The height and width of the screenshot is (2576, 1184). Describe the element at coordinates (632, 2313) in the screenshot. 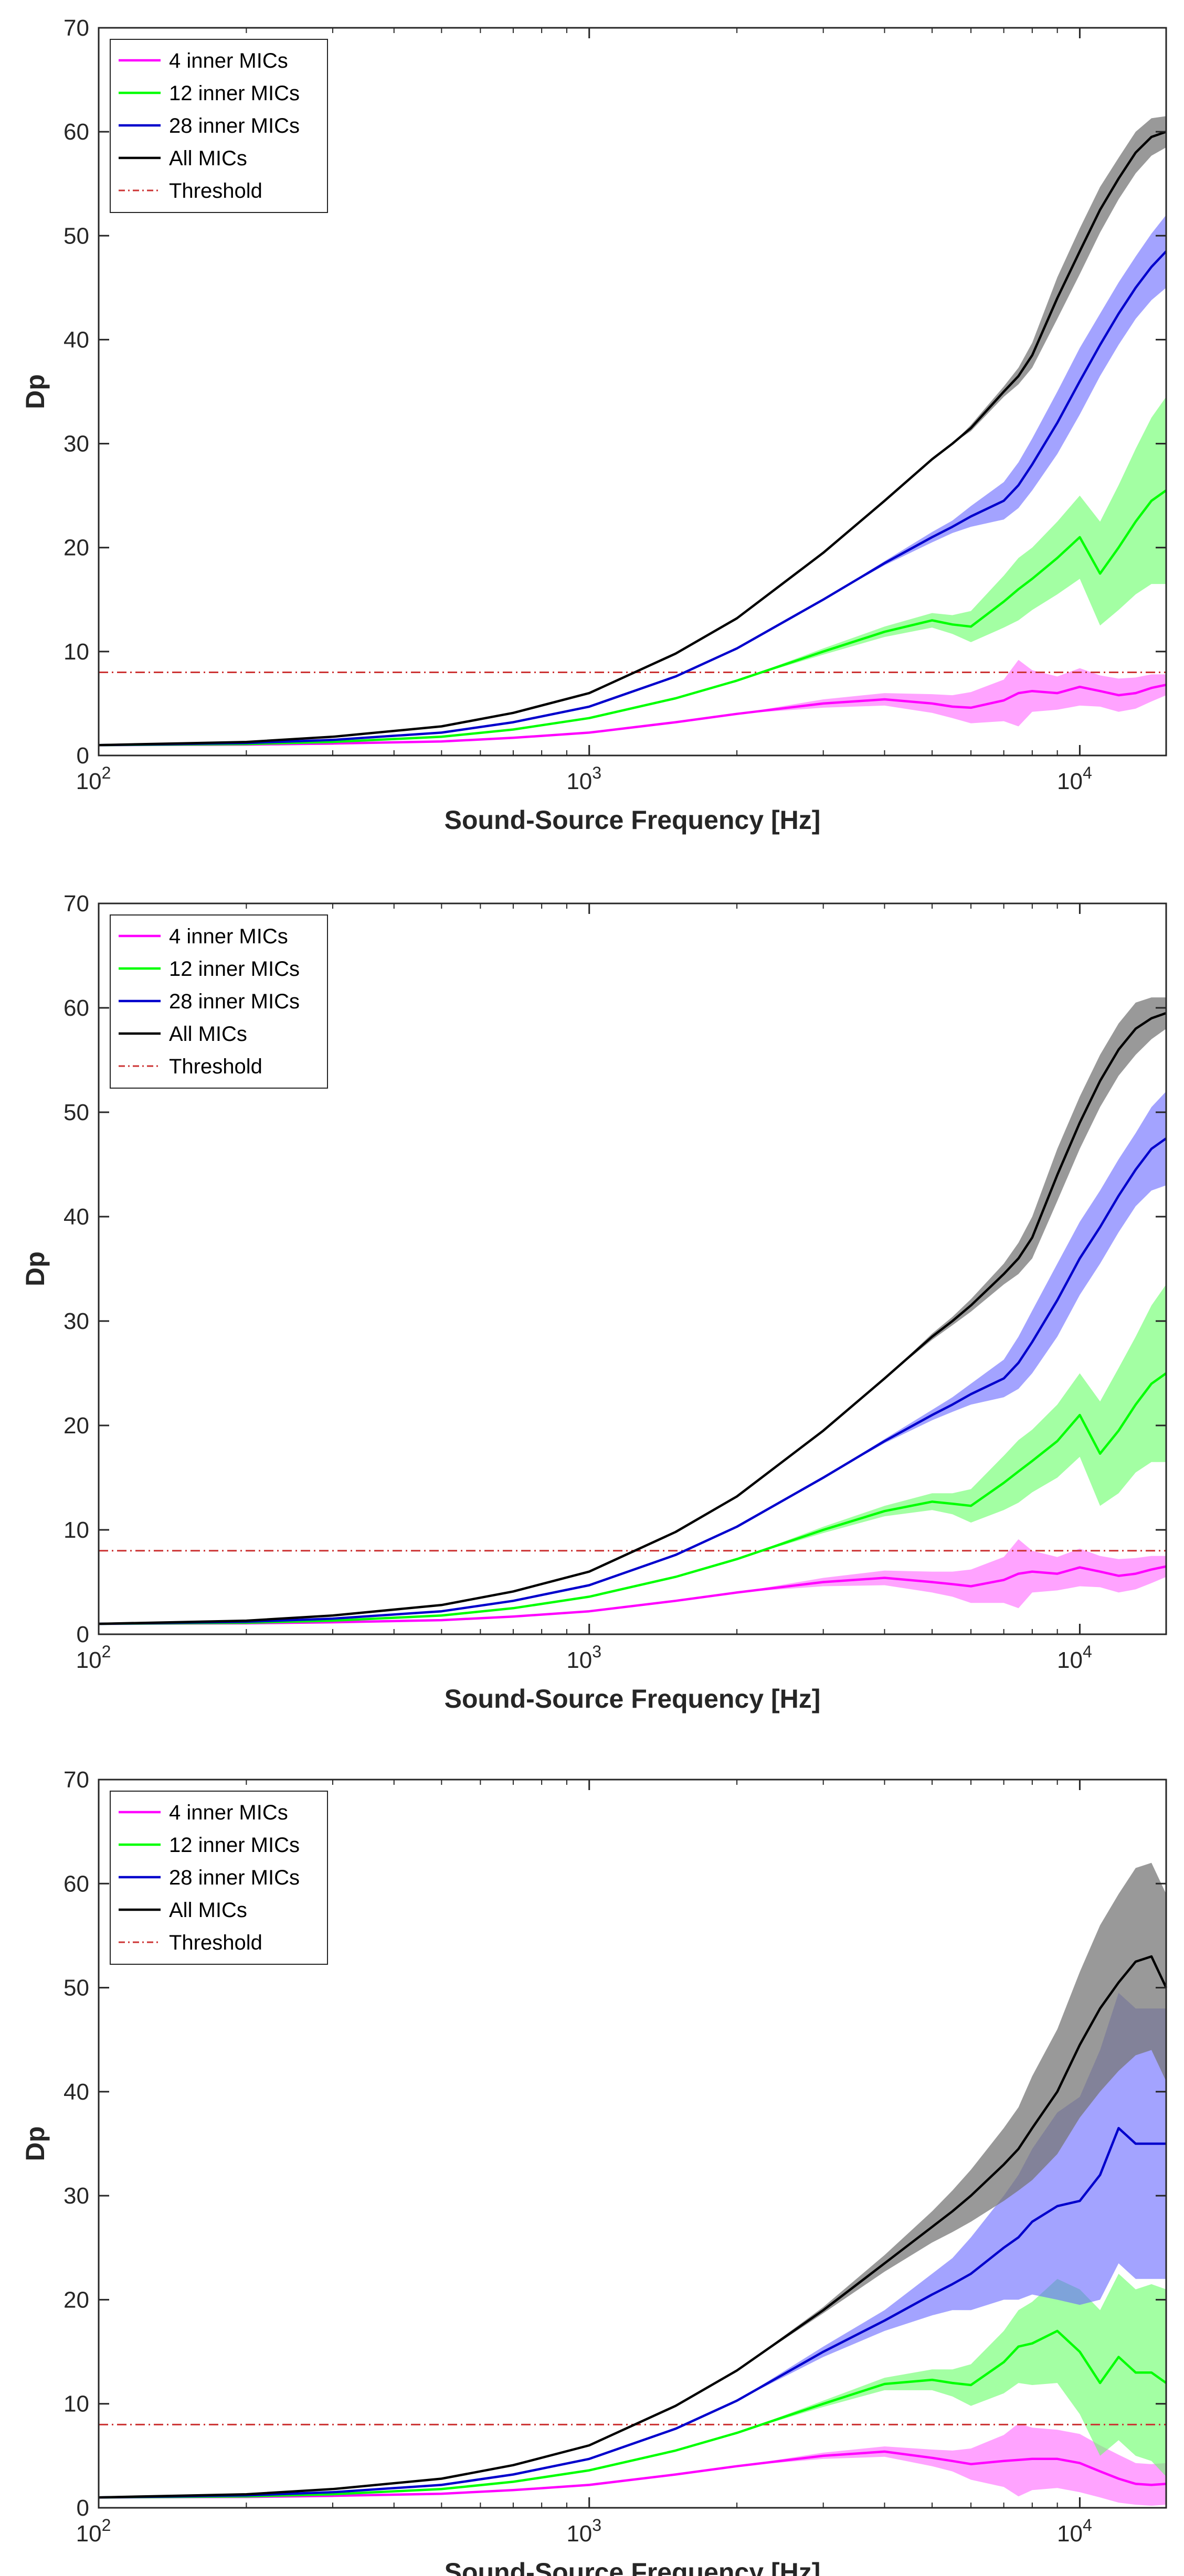

I see `series-line-inner28` at that location.